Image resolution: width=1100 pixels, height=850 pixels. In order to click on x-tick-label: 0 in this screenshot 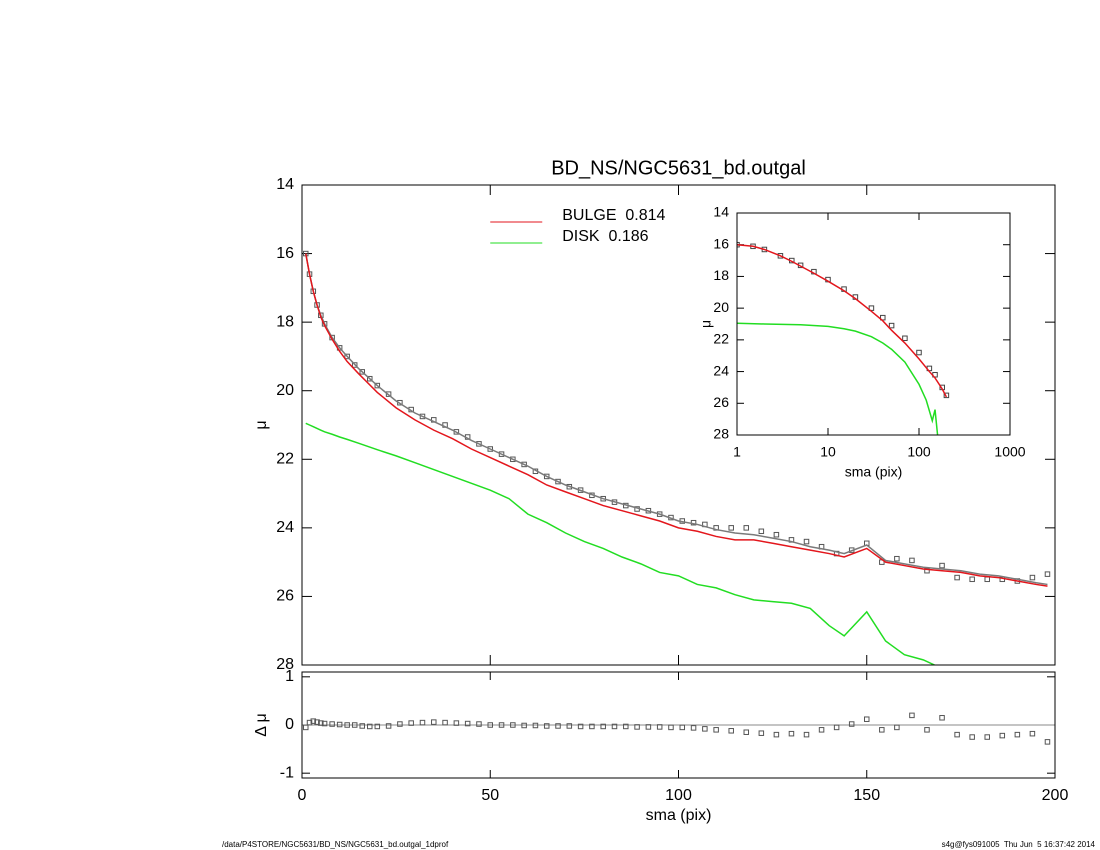, I will do `click(302, 795)`.